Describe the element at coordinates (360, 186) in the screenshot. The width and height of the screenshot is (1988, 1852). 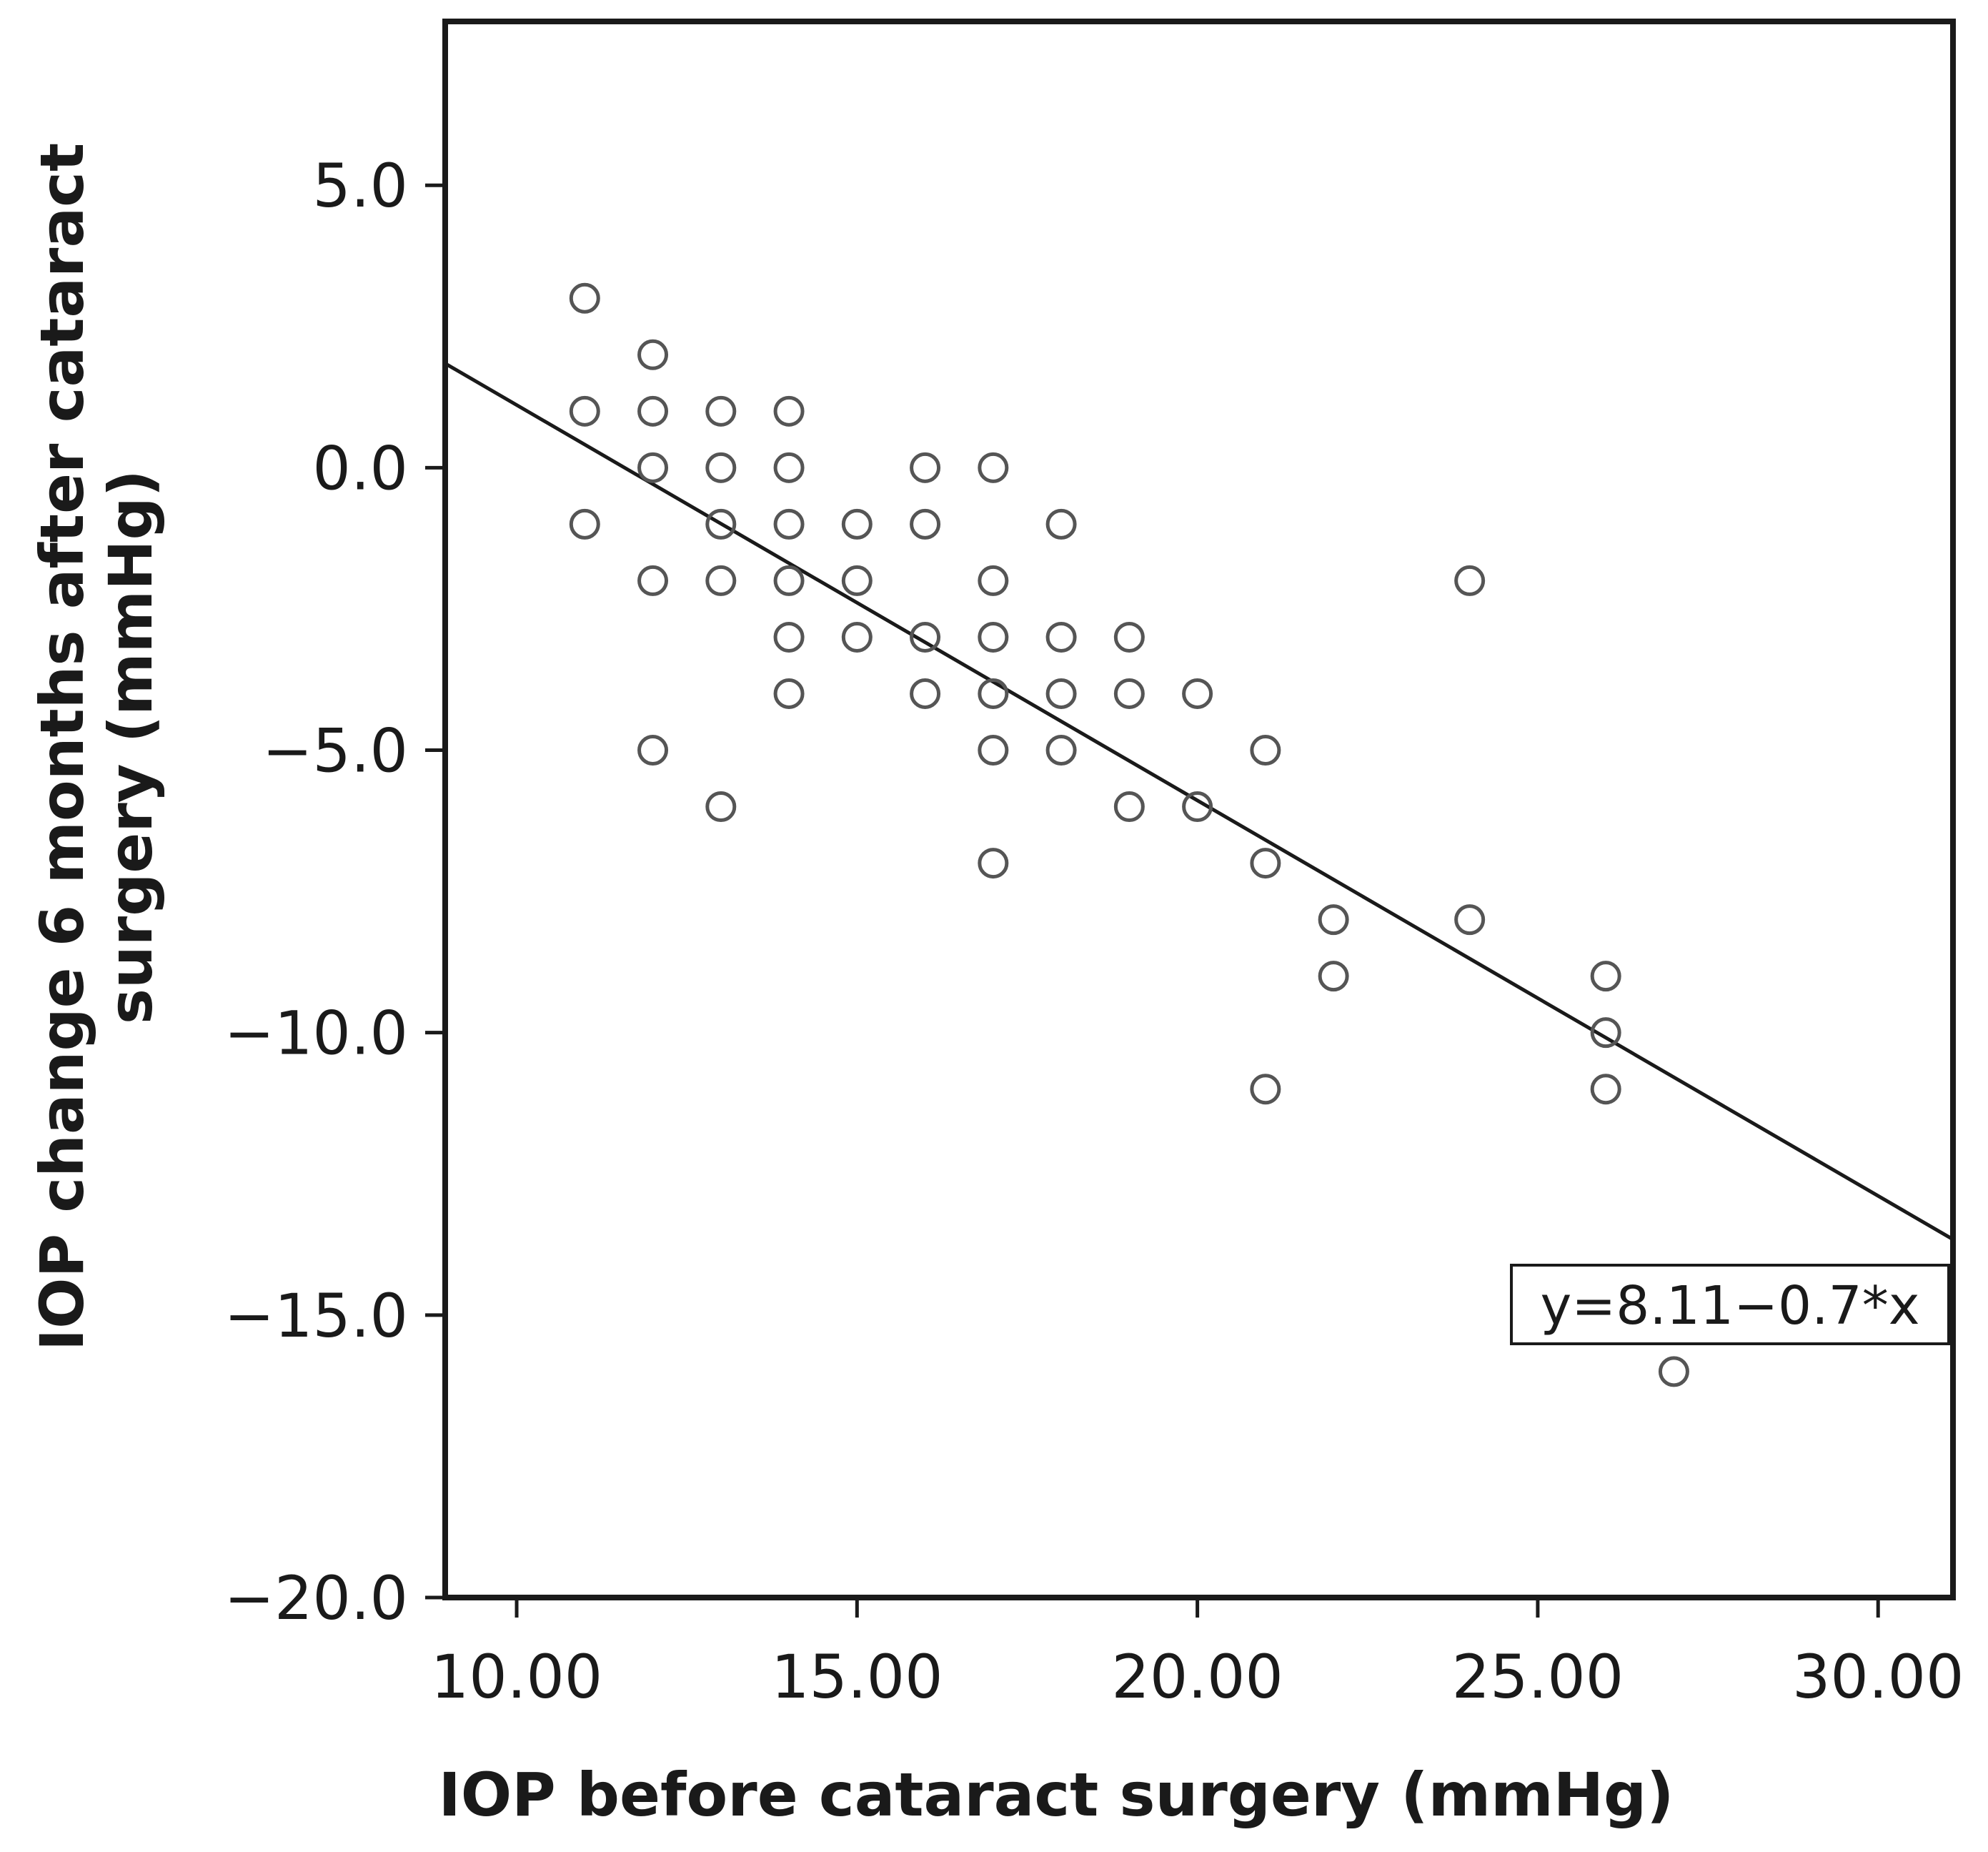
I see `y-tick-label: 5.0` at that location.